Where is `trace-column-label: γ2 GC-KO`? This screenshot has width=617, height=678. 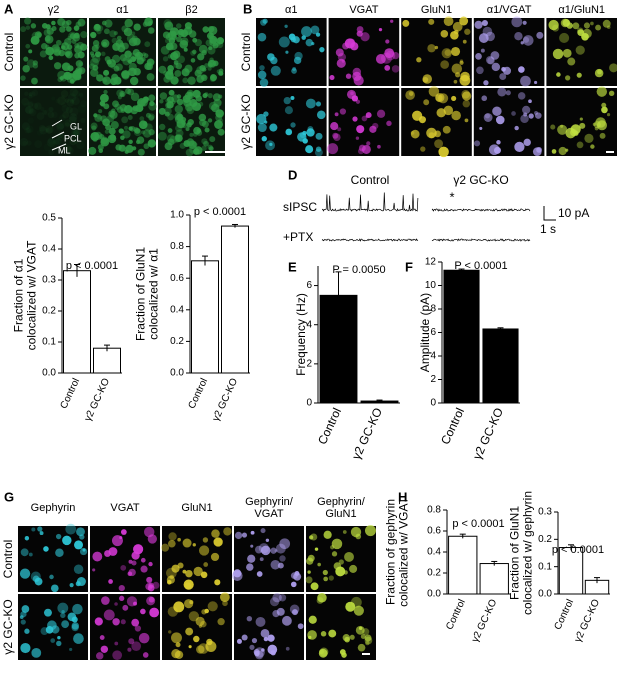 trace-column-label: γ2 GC-KO is located at coordinates (480, 180).